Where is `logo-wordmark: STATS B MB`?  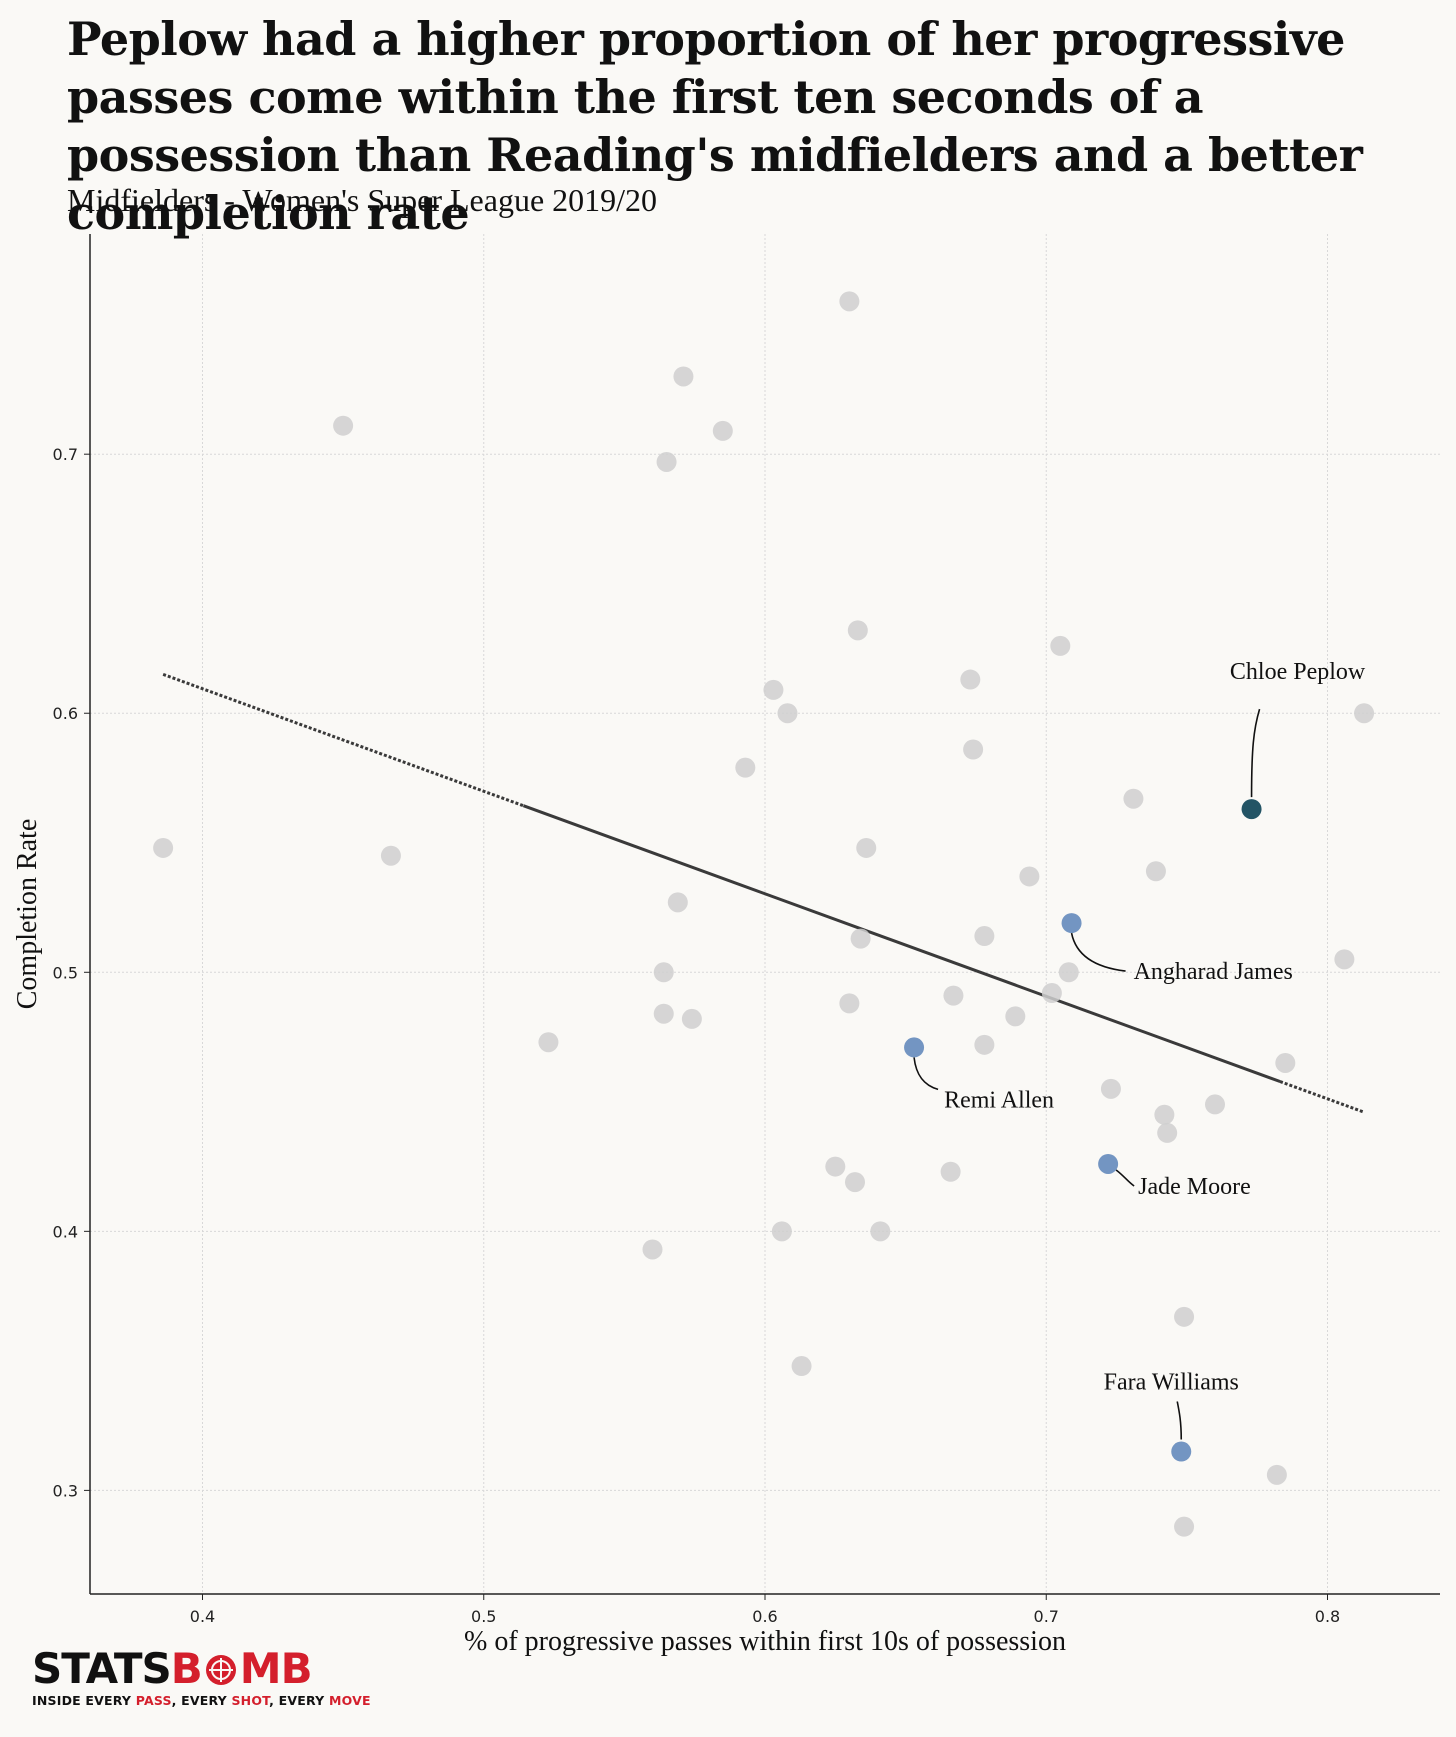
logo-wordmark: STATS B MB is located at coordinates (201, 1669).